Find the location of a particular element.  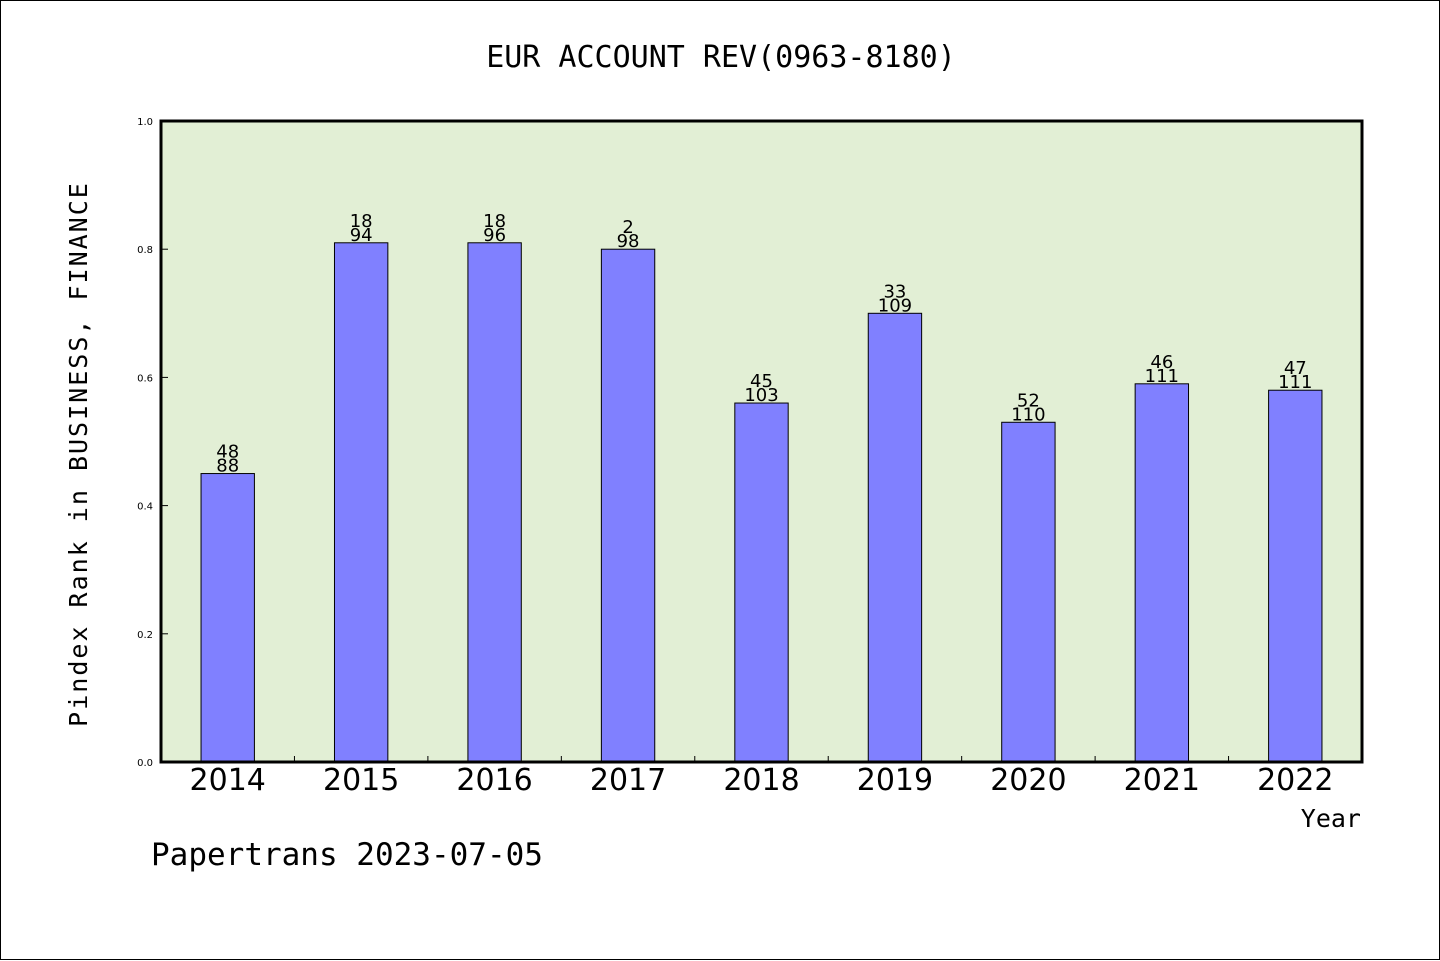

y-tick-label-0.4: 0.4 is located at coordinates (145, 507).